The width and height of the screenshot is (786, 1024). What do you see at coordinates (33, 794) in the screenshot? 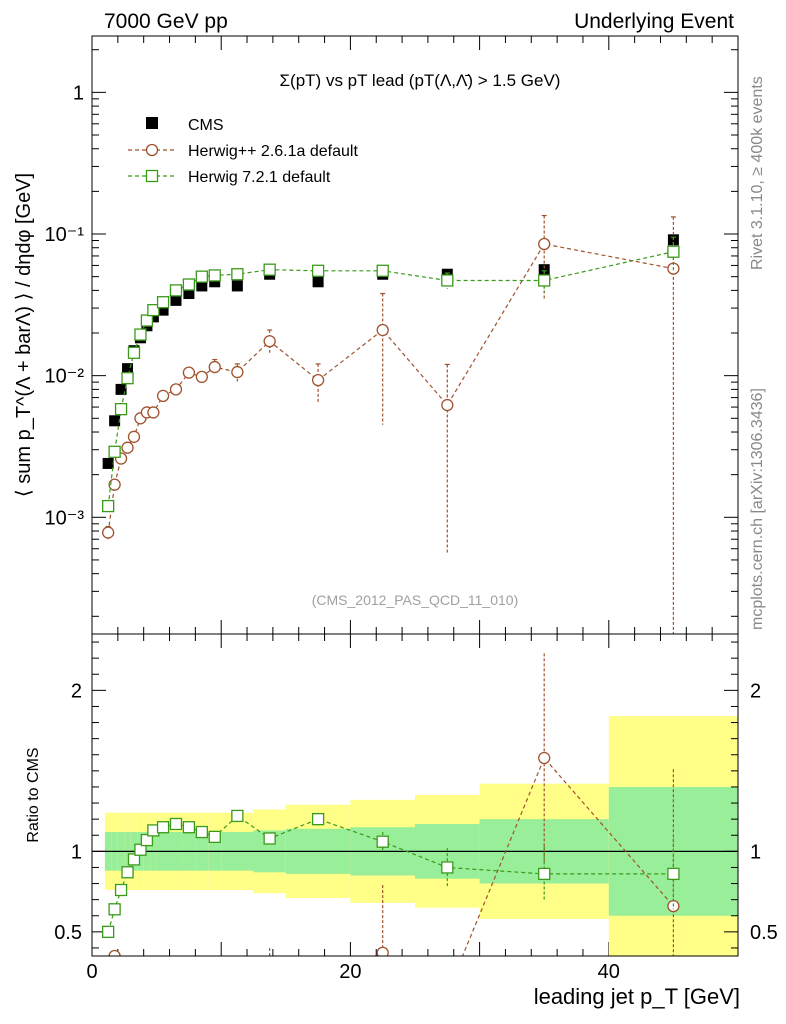
I see `ratio-y-axis-label: Ratio to CMS` at bounding box center [33, 794].